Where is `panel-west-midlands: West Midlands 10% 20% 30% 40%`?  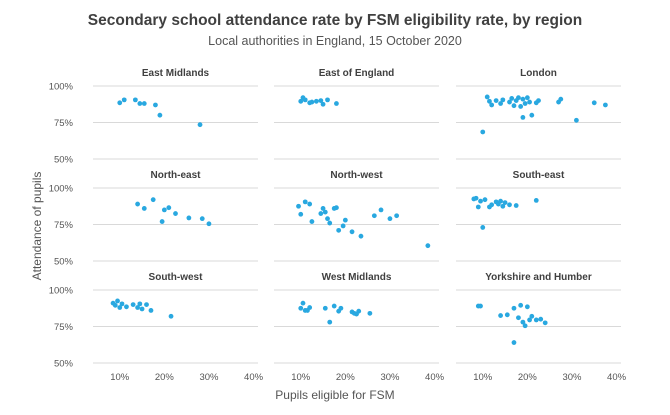
panel-west-midlands: West Midlands 10% 20% 30% 40% is located at coordinates (359, 327).